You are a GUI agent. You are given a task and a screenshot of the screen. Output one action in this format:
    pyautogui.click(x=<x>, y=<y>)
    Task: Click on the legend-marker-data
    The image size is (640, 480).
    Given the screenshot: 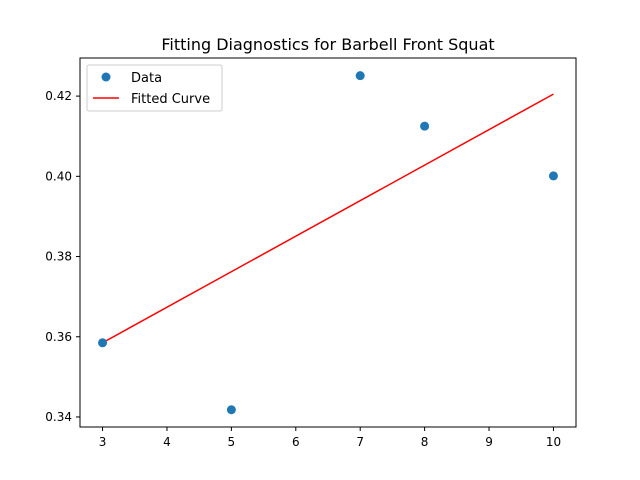 What is the action you would take?
    pyautogui.click(x=106, y=77)
    